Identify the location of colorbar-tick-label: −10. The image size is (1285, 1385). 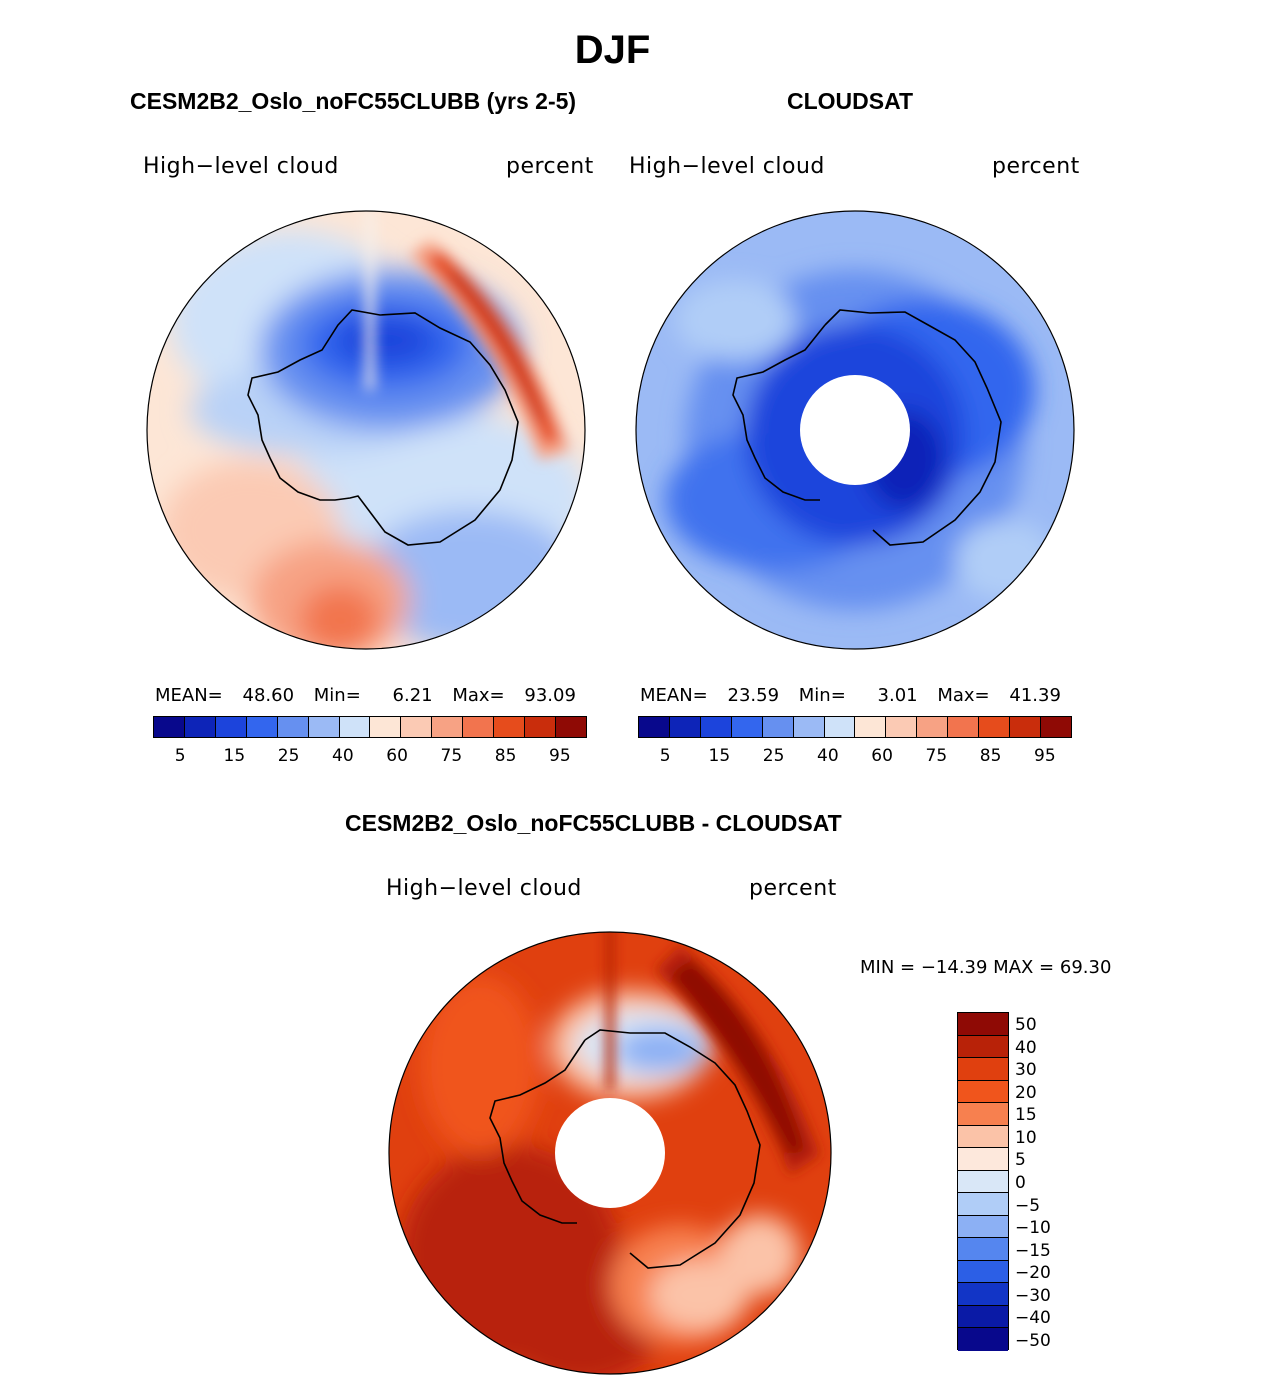
(1033, 1228).